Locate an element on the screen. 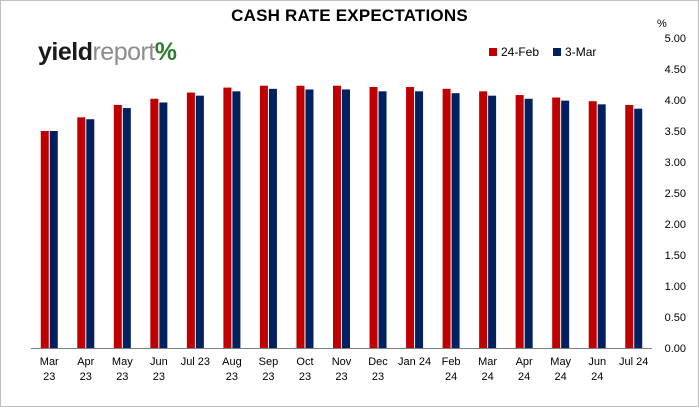  legend-label-series-2: 3-Mar is located at coordinates (581, 52).